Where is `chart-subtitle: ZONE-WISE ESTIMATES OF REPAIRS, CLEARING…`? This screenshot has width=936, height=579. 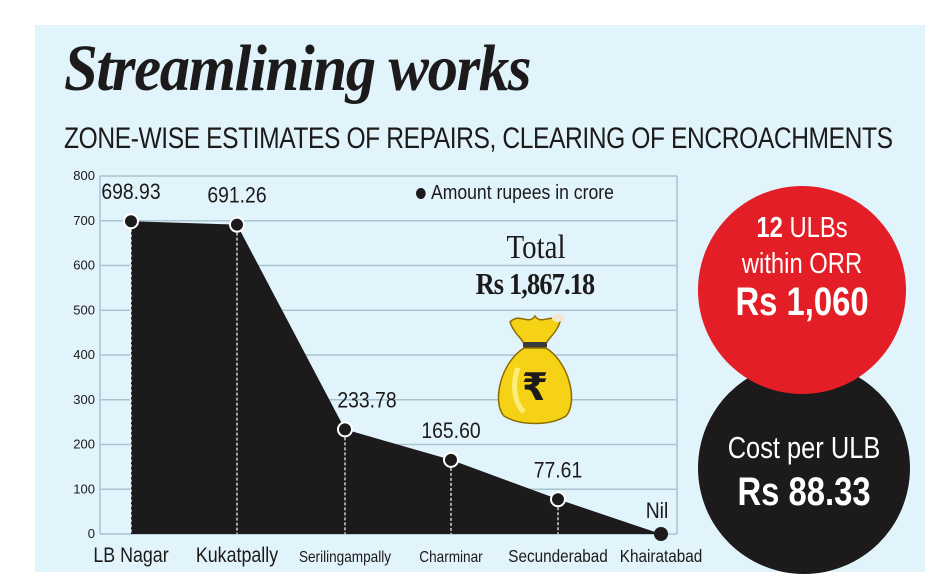
chart-subtitle: ZONE-WISE ESTIMATES OF REPAIRS, CLEARING… is located at coordinates (478, 138).